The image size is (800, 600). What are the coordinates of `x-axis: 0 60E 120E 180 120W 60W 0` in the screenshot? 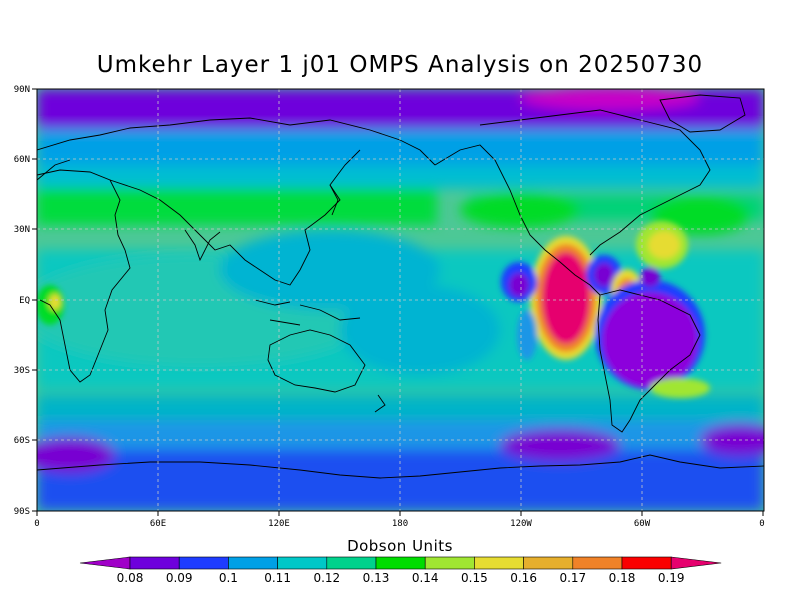 It's located at (399, 520).